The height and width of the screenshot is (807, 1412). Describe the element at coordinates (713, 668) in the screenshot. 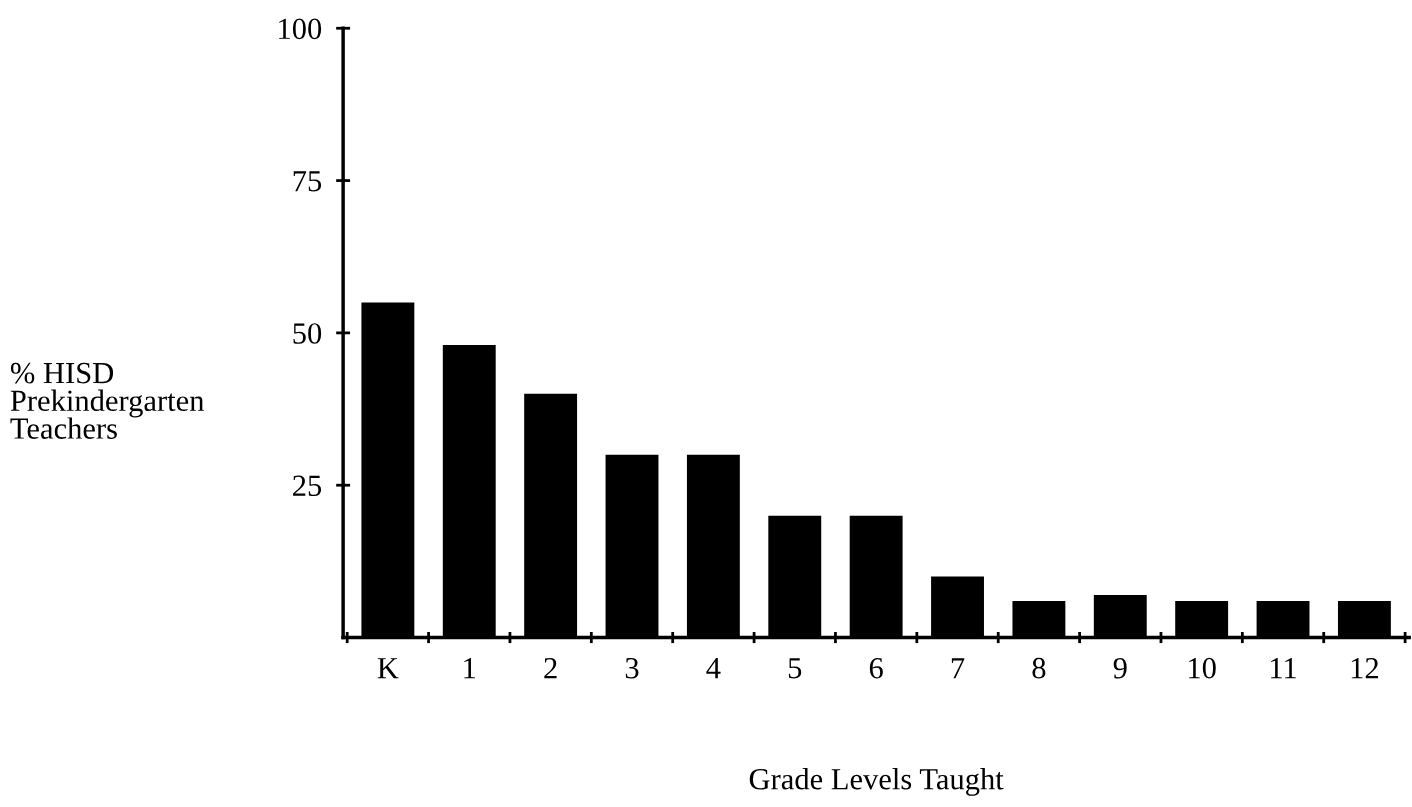

I see `x-tick-label: 4` at that location.